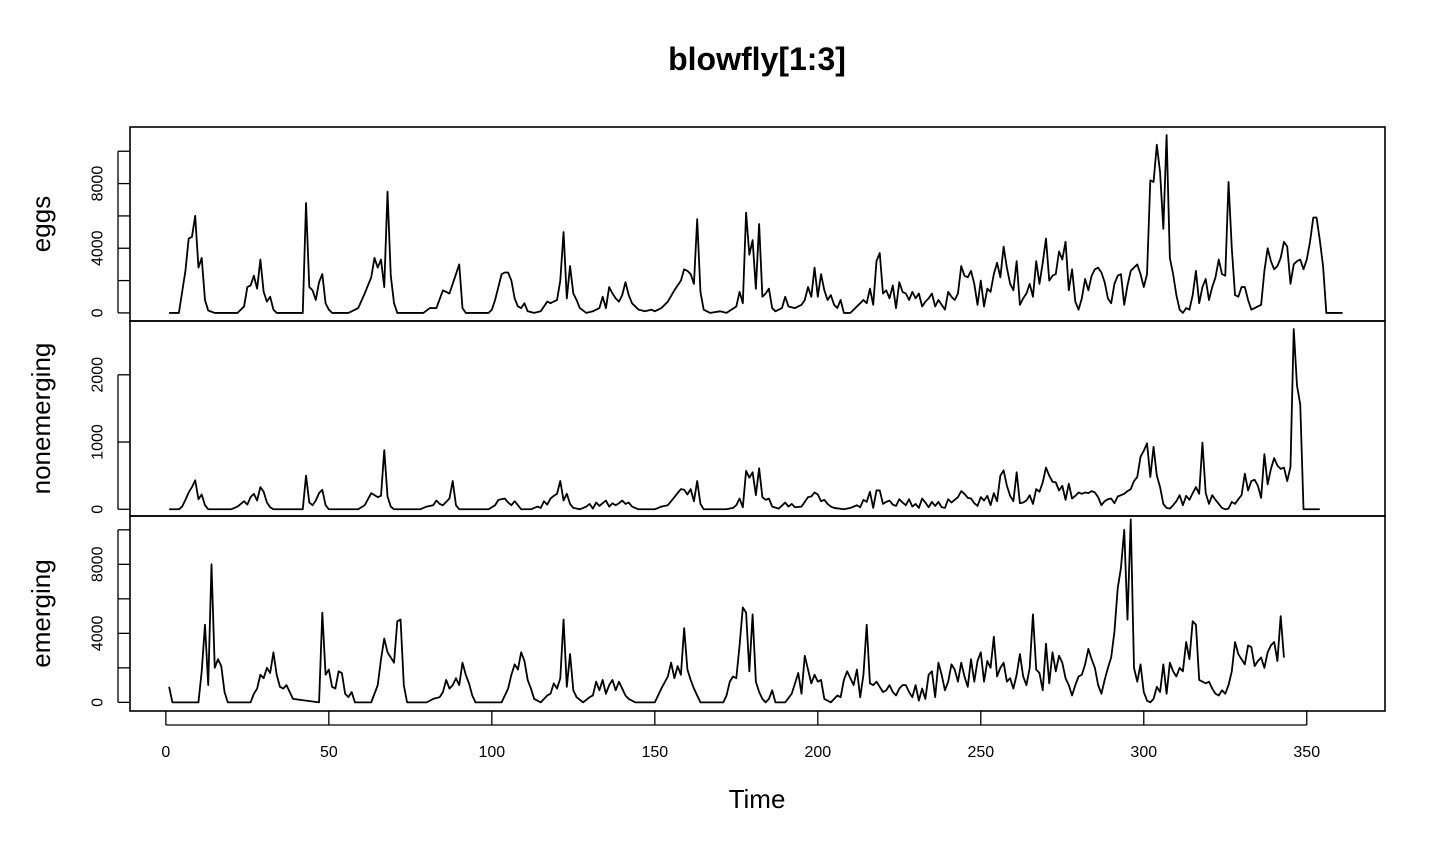  I want to click on x-tick-label: 50, so click(329, 752).